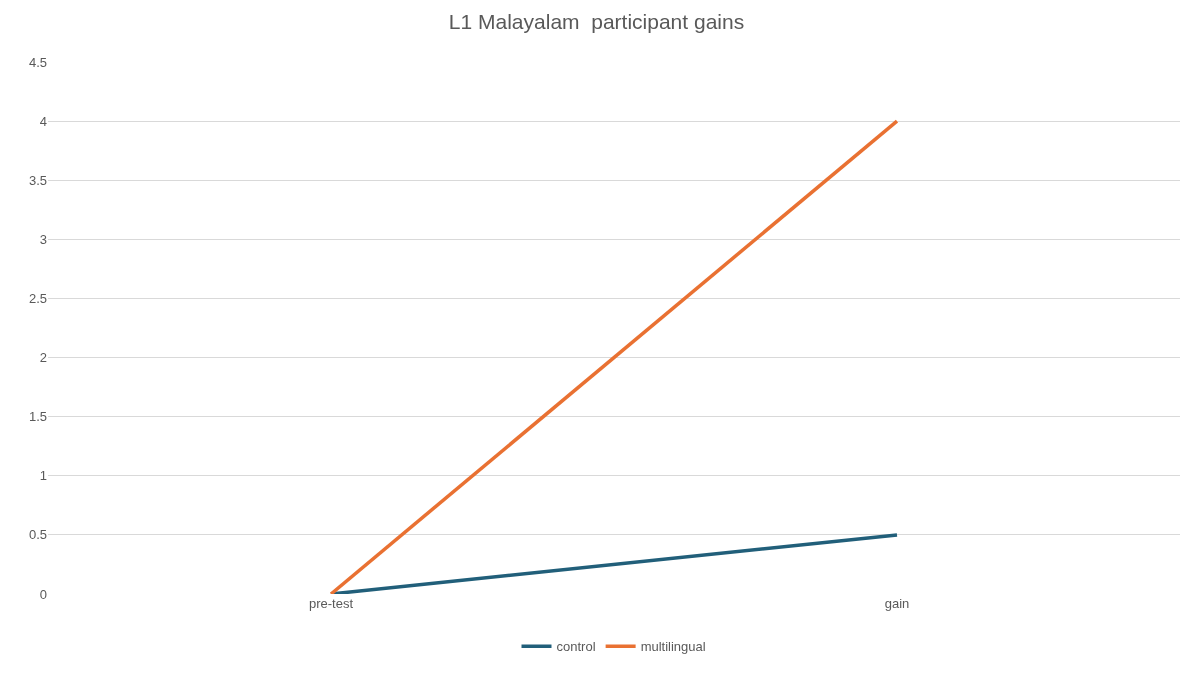  What do you see at coordinates (43, 239) in the screenshot?
I see `y-tick-label: 3` at bounding box center [43, 239].